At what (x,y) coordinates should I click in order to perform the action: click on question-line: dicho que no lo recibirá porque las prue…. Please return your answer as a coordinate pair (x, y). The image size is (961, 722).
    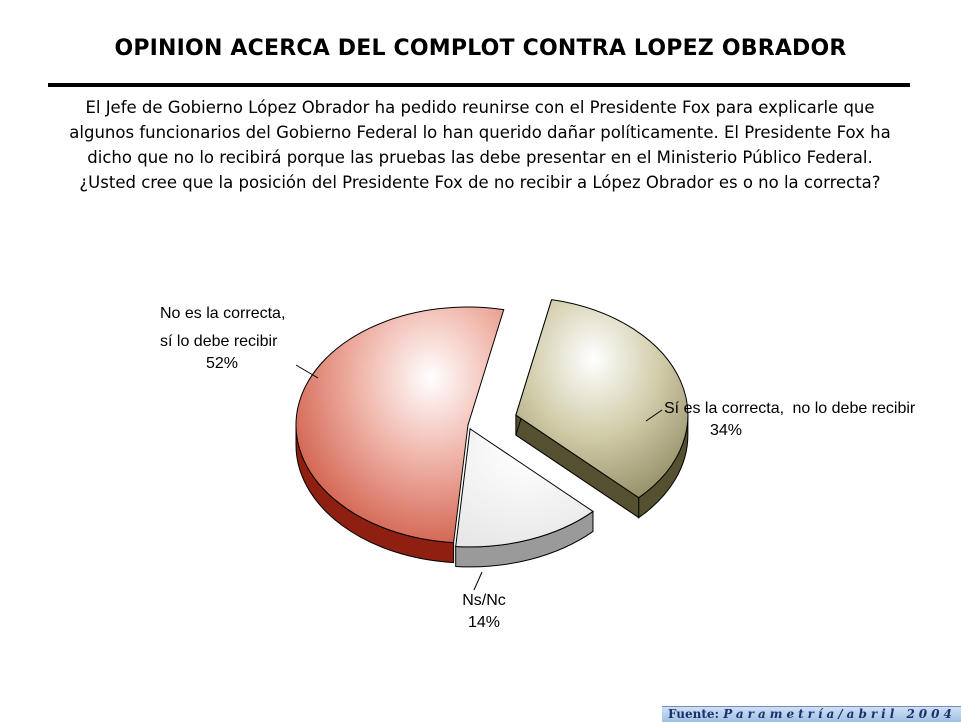
    Looking at the image, I should click on (480, 157).